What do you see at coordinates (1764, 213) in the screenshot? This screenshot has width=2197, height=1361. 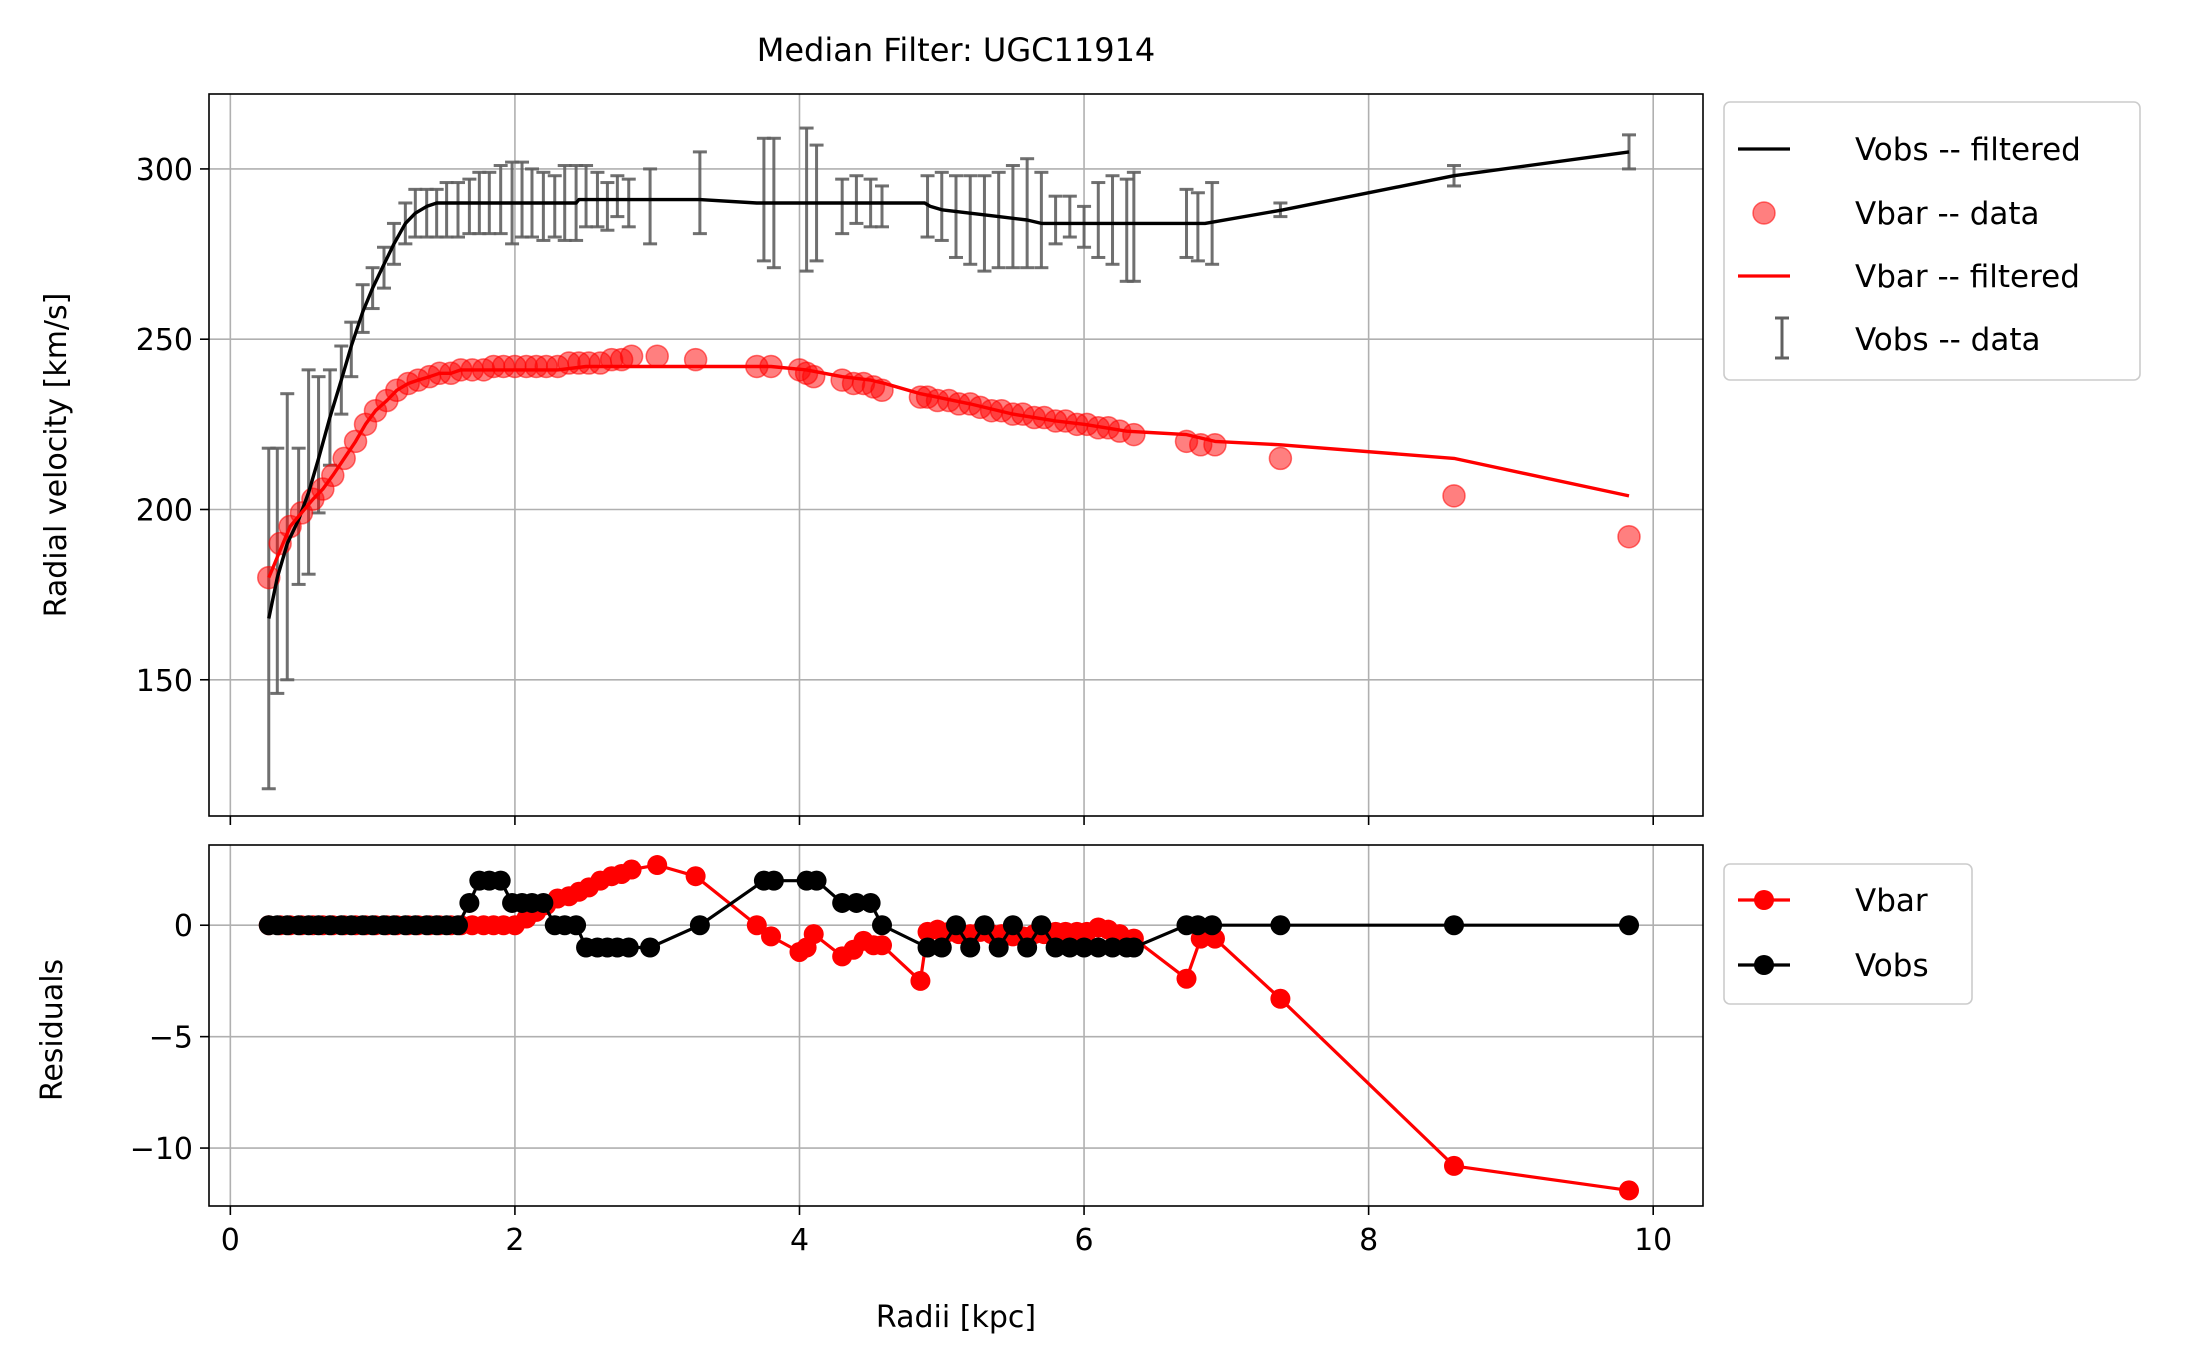 I see `legend-key-vbar-data` at bounding box center [1764, 213].